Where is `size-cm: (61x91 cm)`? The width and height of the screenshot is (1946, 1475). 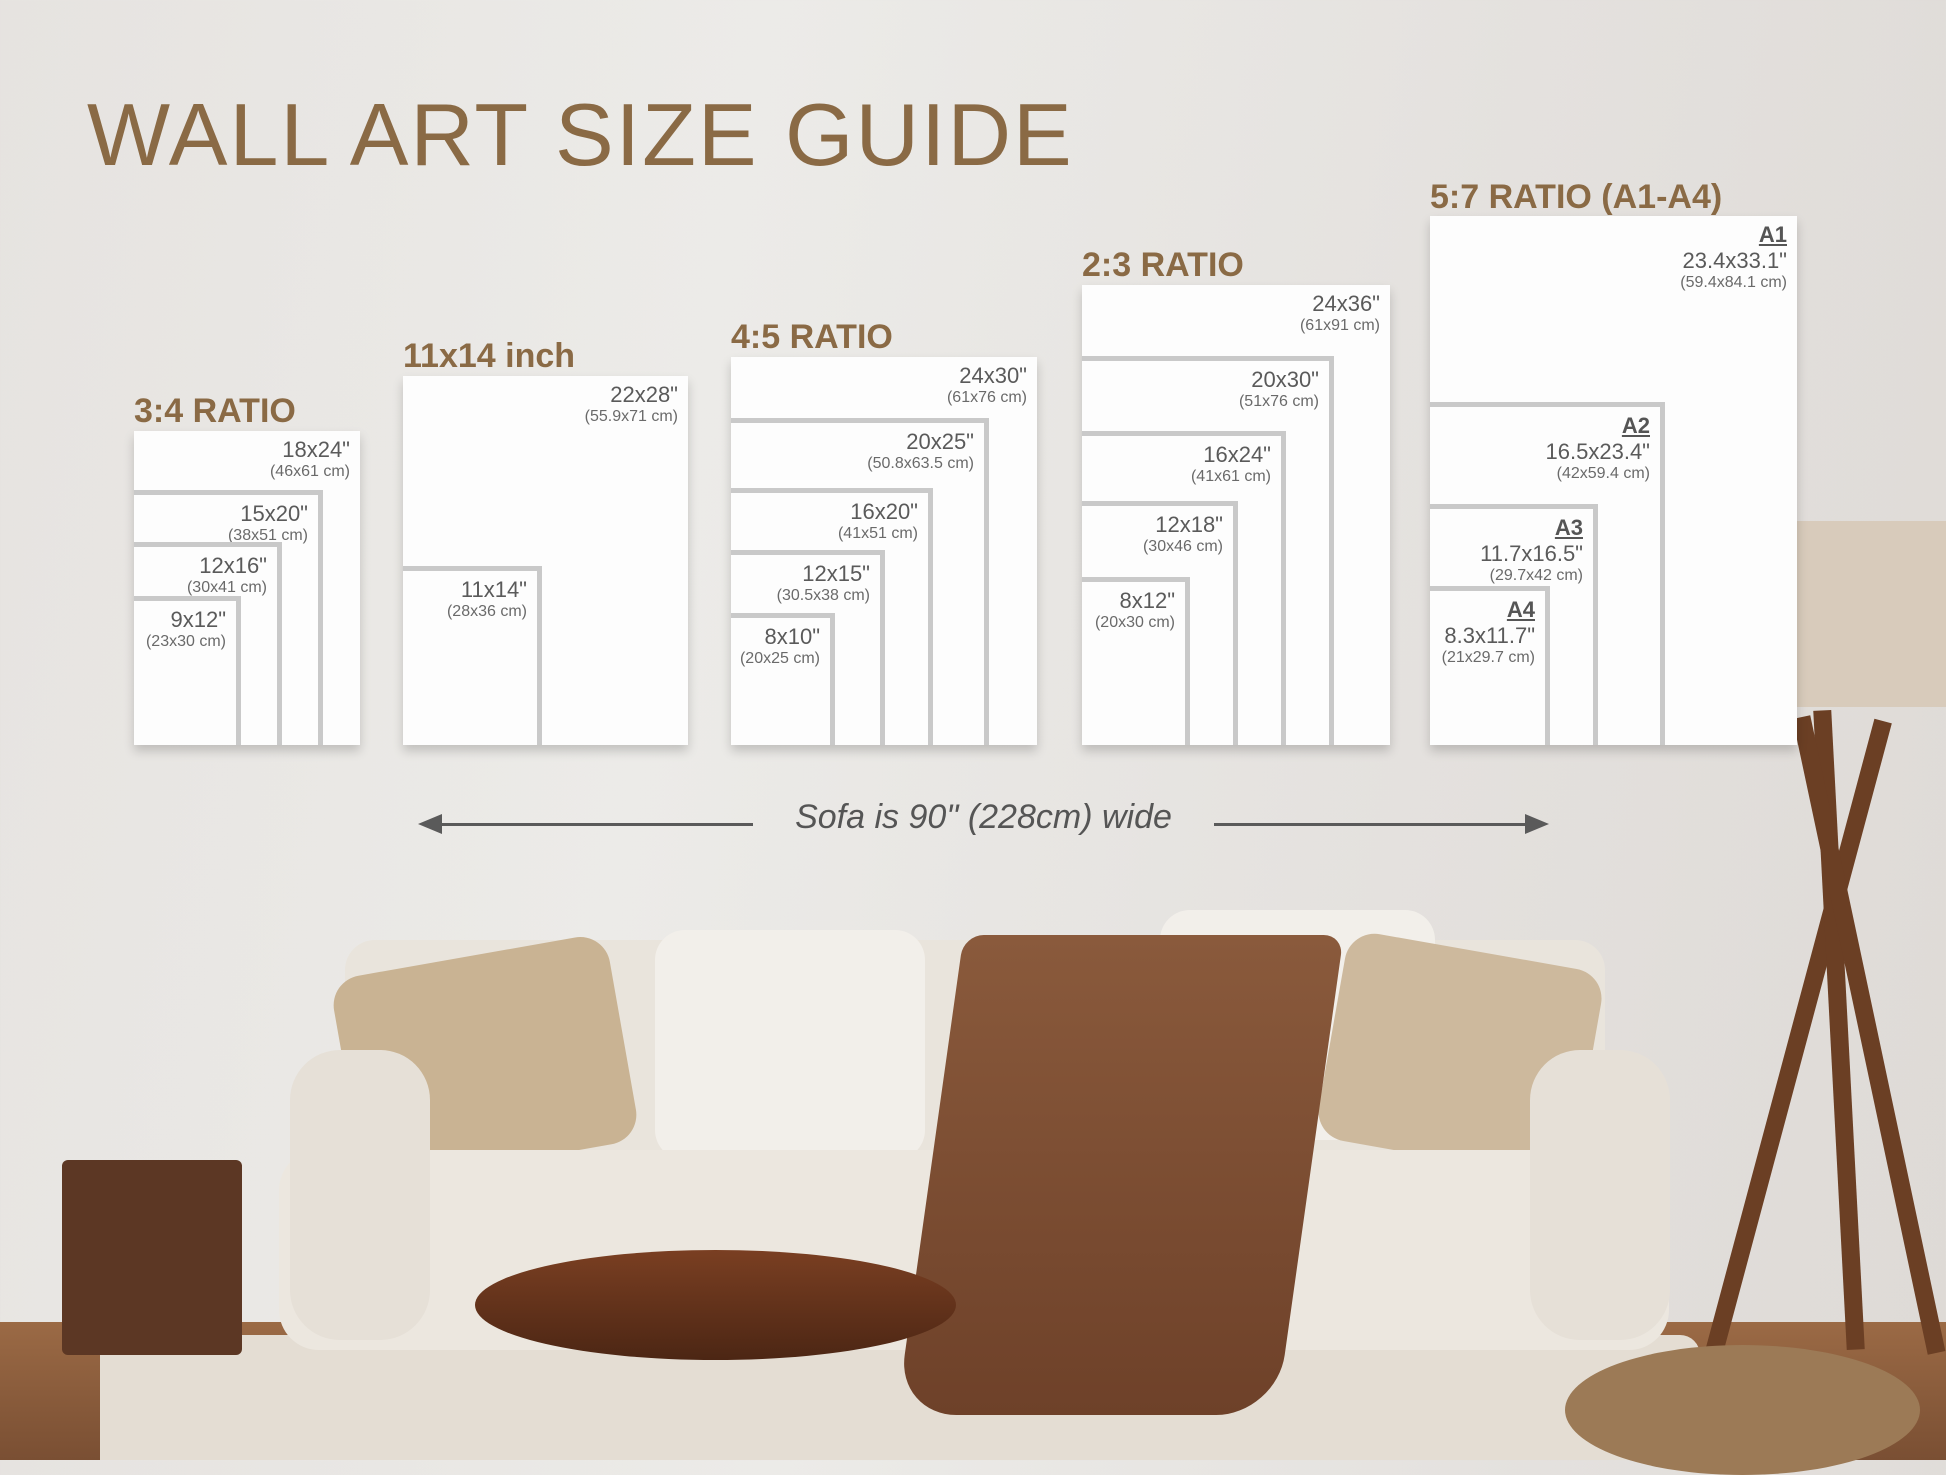 size-cm: (61x91 cm) is located at coordinates (1339, 325).